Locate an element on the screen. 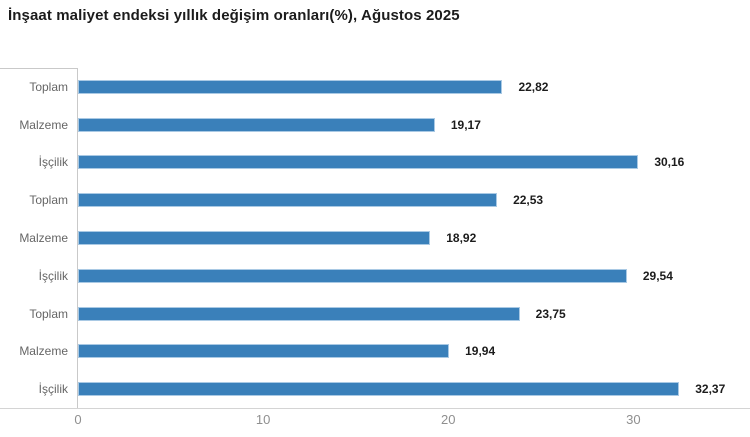  value-label: 30,16 is located at coordinates (669, 162).